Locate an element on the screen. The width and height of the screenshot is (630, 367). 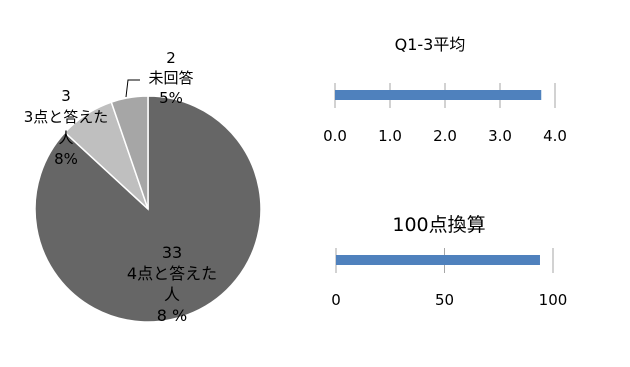
chart-title: Q1-3平均 is located at coordinates (430, 44).